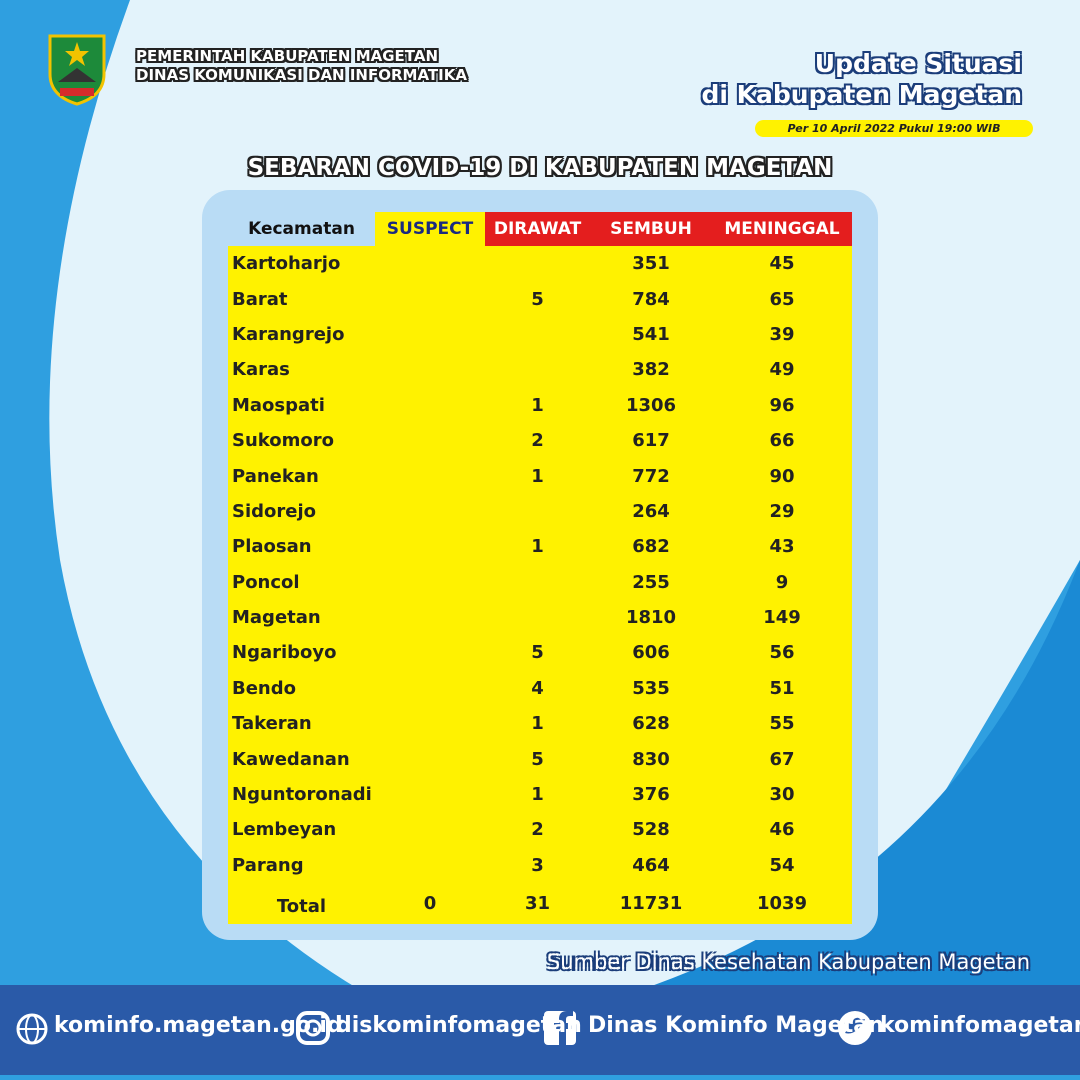 The image size is (1080, 1080). I want to click on cell: 149, so click(782, 617).